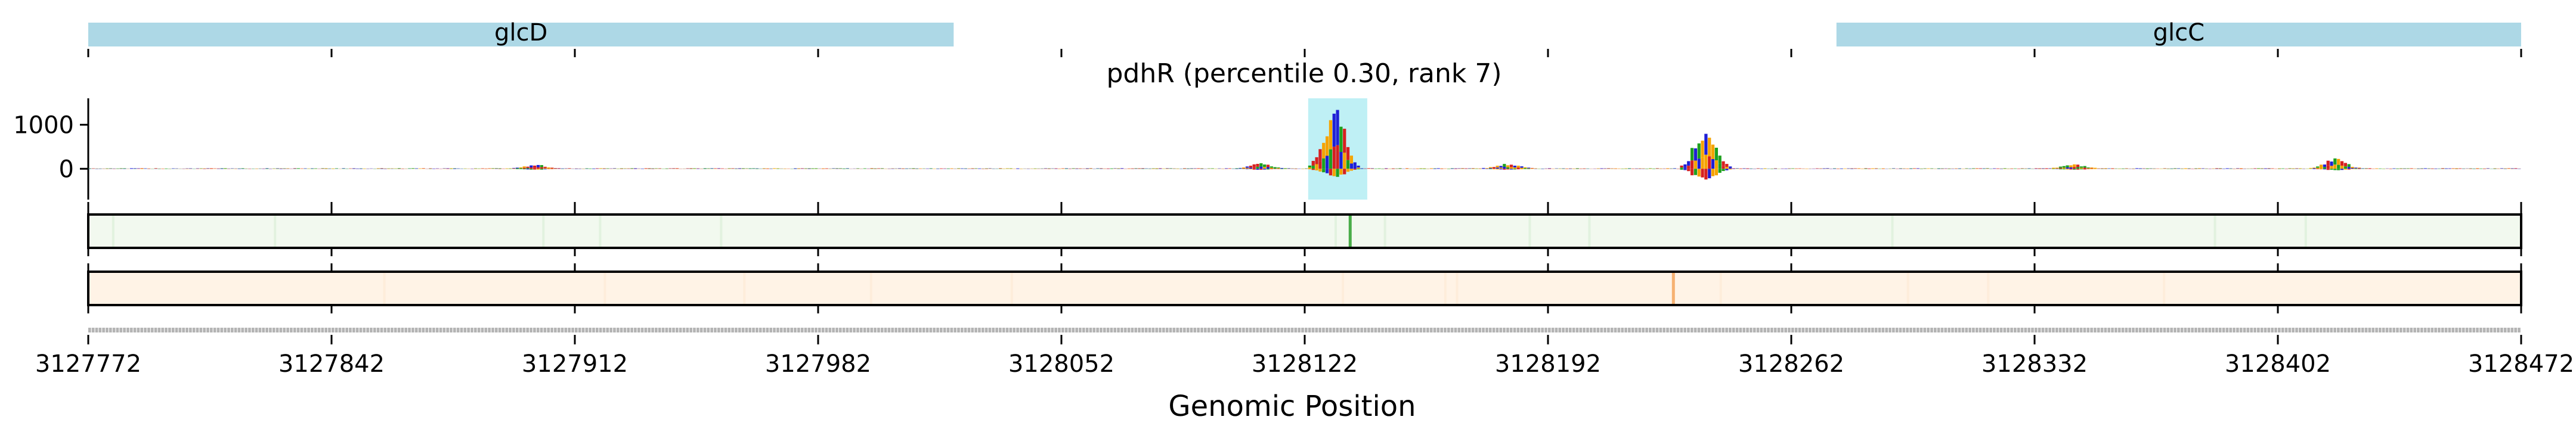  Describe the element at coordinates (1305, 288) in the screenshot. I see `signal-track-orange` at that location.